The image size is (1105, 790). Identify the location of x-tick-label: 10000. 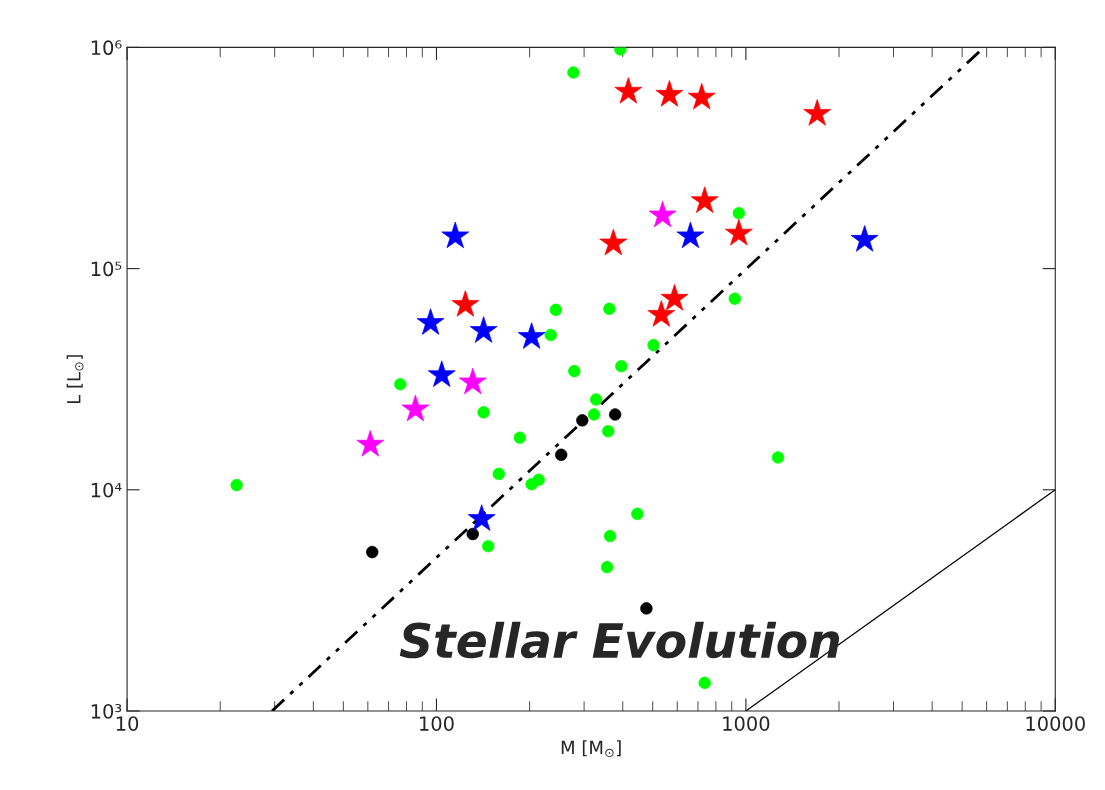
(1055, 723).